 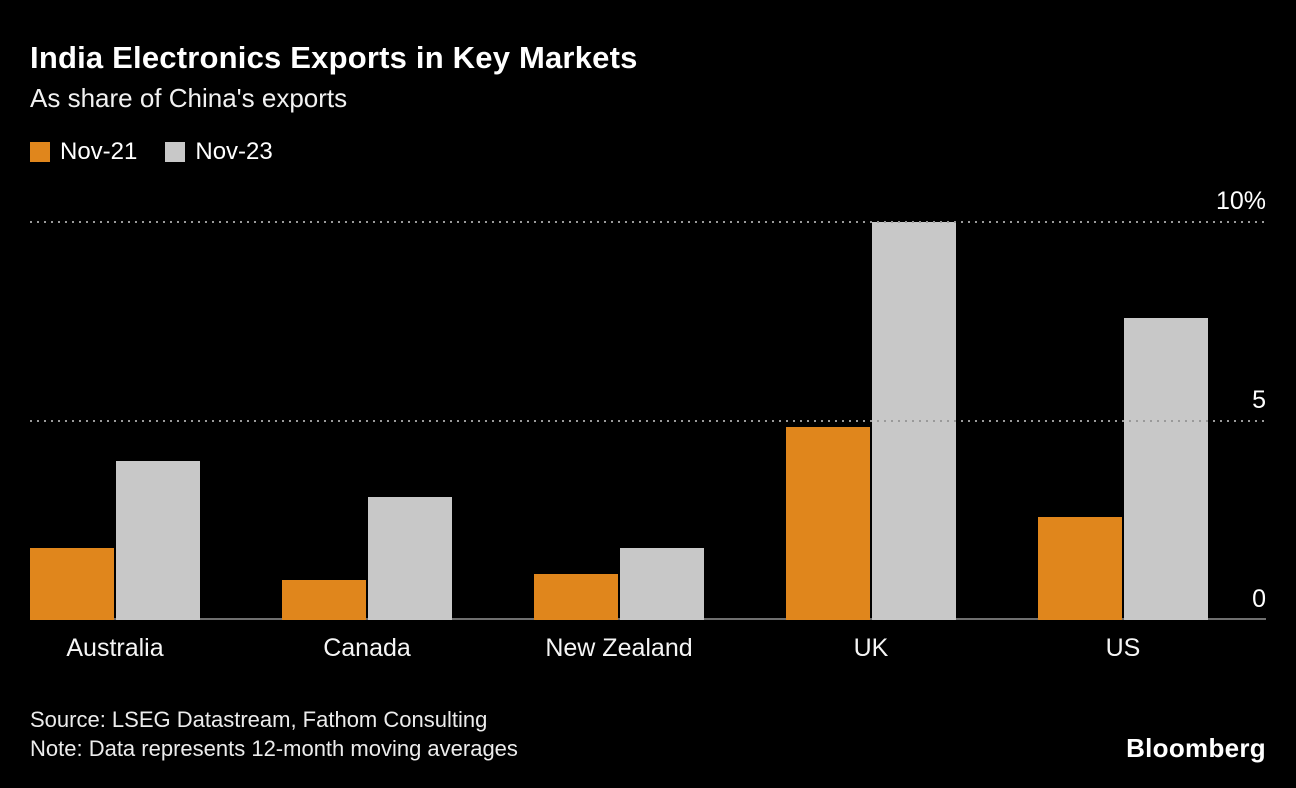 I want to click on tick-label-0: 0, so click(x=1259, y=599).